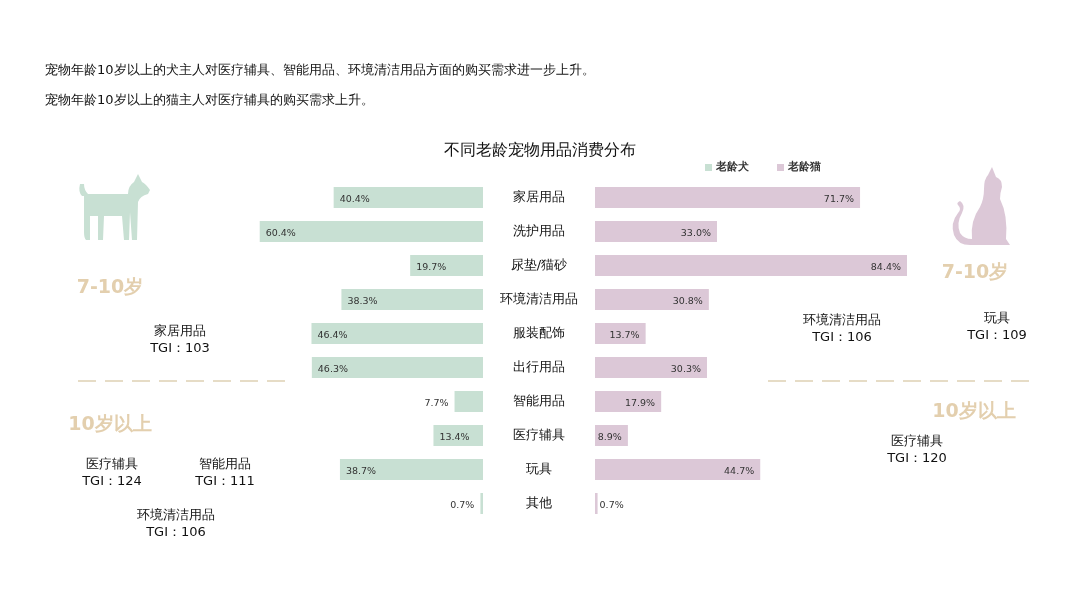 The height and width of the screenshot is (608, 1080). What do you see at coordinates (209, 100) in the screenshot?
I see `text: 宠物年龄10岁以上的猫主人对医疗辅具的购买需求上升。` at bounding box center [209, 100].